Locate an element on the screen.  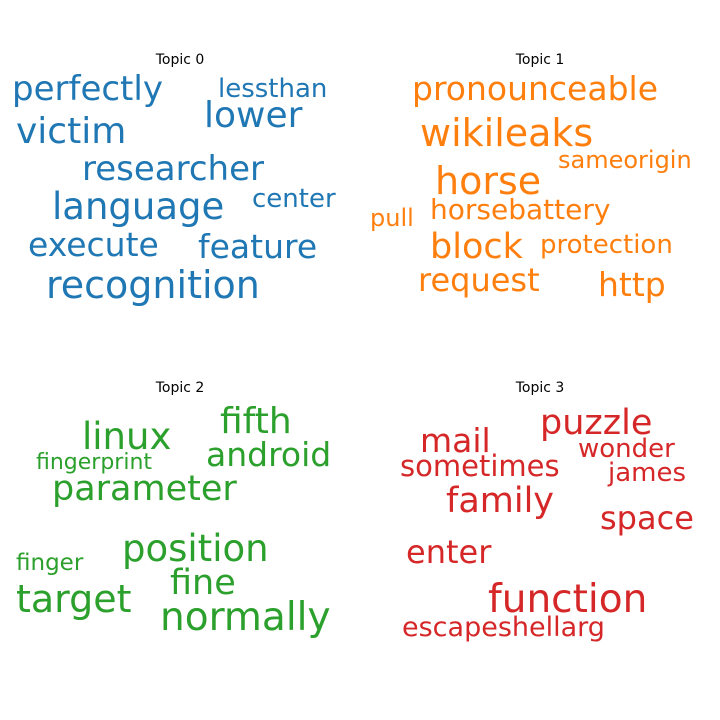
word: lower is located at coordinates (253, 115).